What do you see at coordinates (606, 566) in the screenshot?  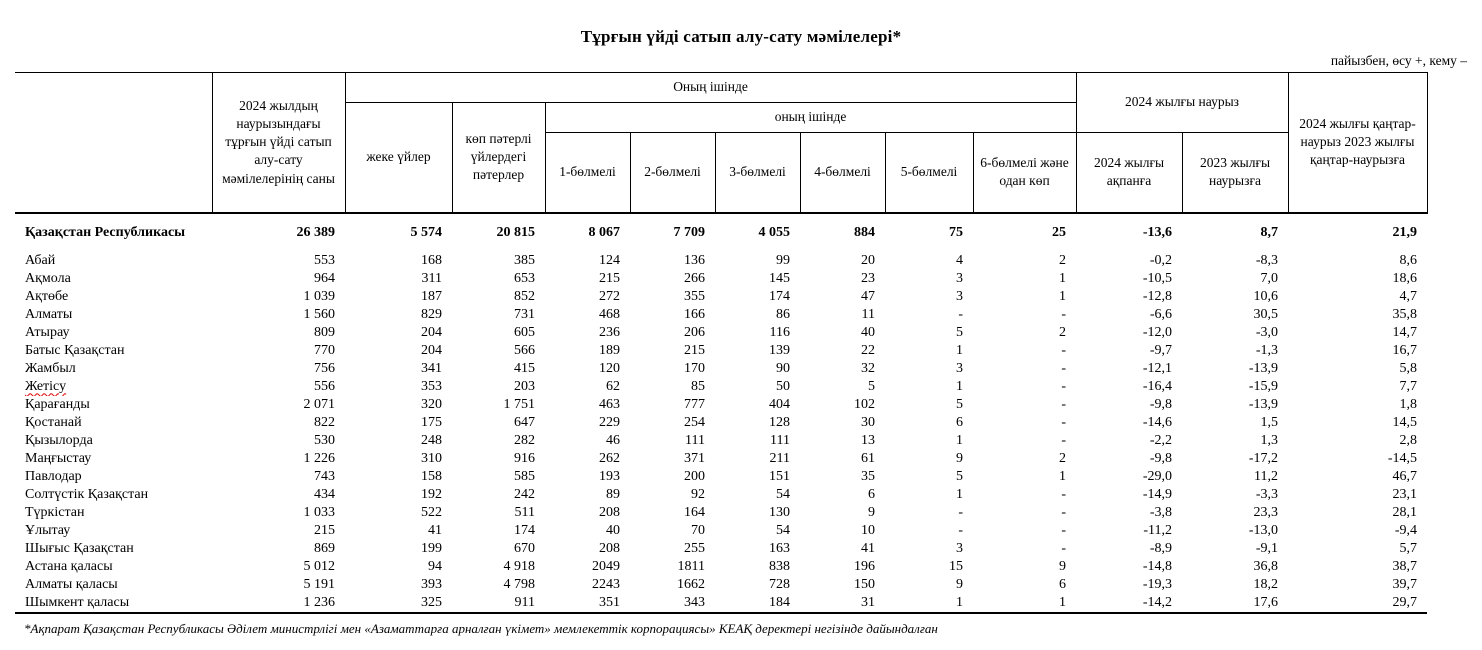 I see `value-cell: 2049` at bounding box center [606, 566].